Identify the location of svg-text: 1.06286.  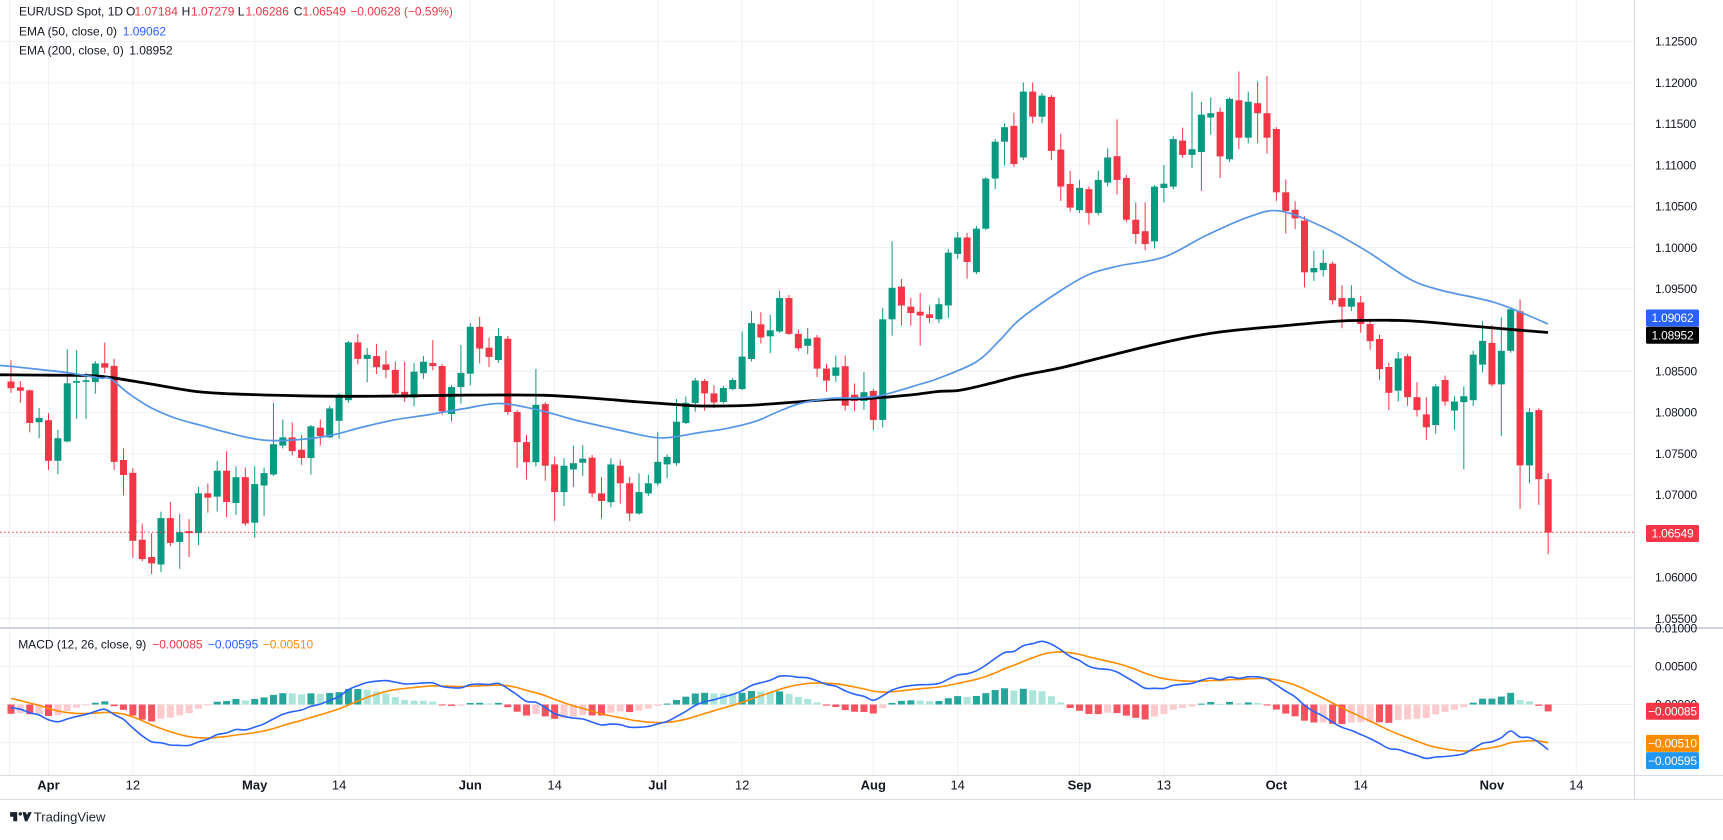
(268, 12).